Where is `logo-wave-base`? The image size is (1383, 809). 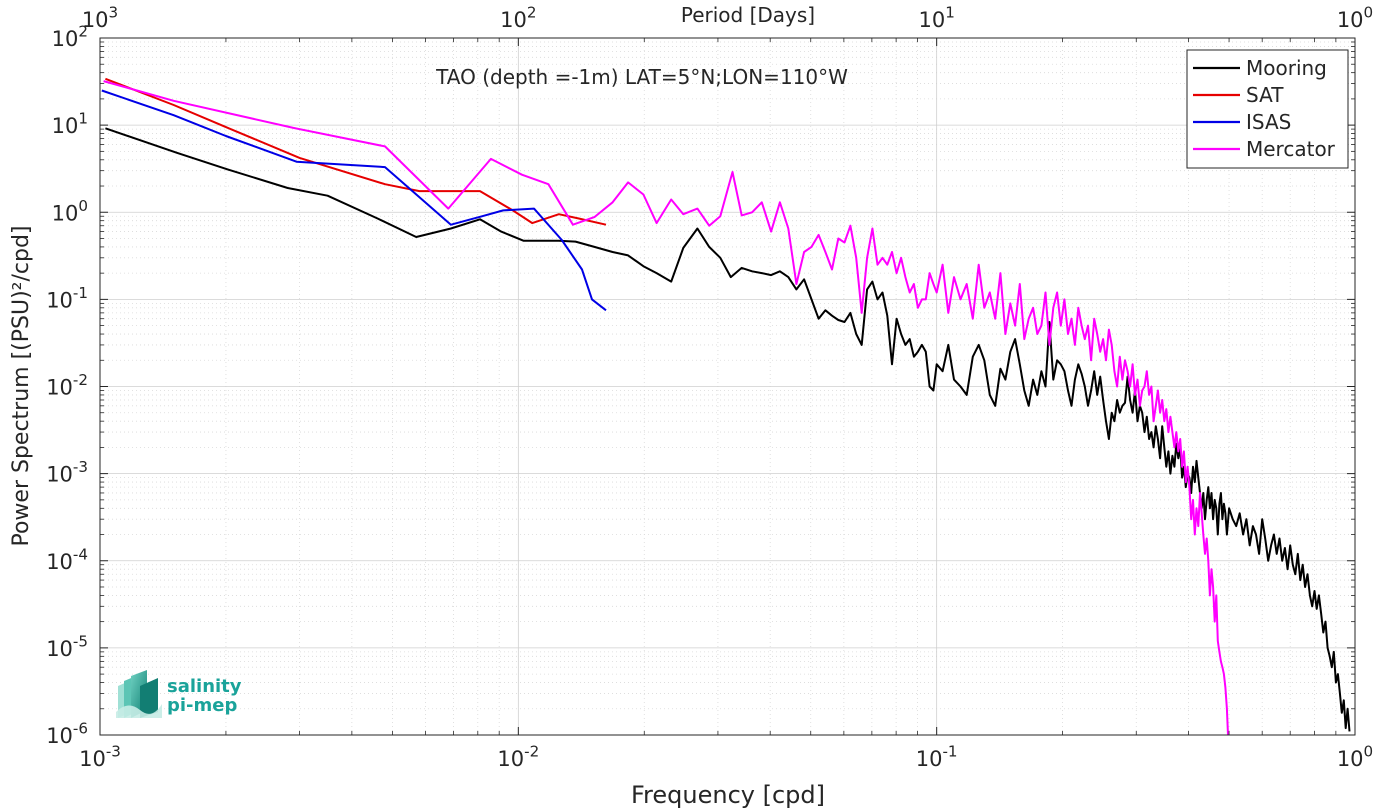
logo-wave-base is located at coordinates (139, 711).